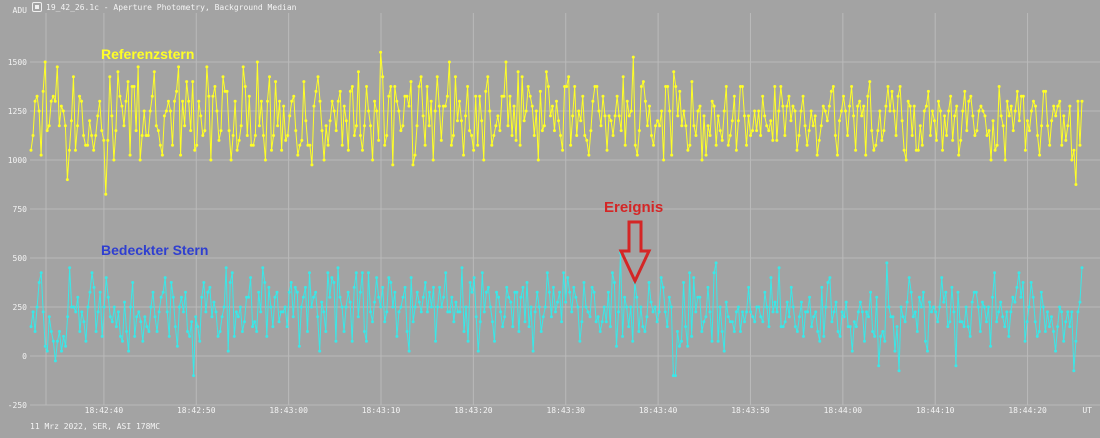 The width and height of the screenshot is (1100, 438). What do you see at coordinates (37, 7) in the screenshot?
I see `app-icon` at bounding box center [37, 7].